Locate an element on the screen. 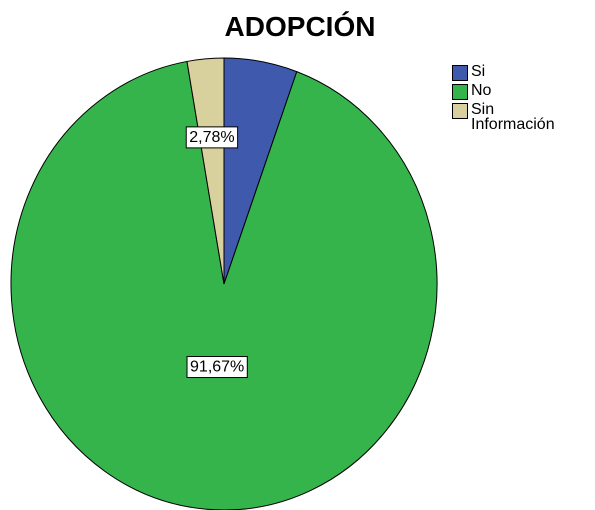 Image resolution: width=595 pixels, height=510 pixels. data-label: 91,67% is located at coordinates (217, 367).